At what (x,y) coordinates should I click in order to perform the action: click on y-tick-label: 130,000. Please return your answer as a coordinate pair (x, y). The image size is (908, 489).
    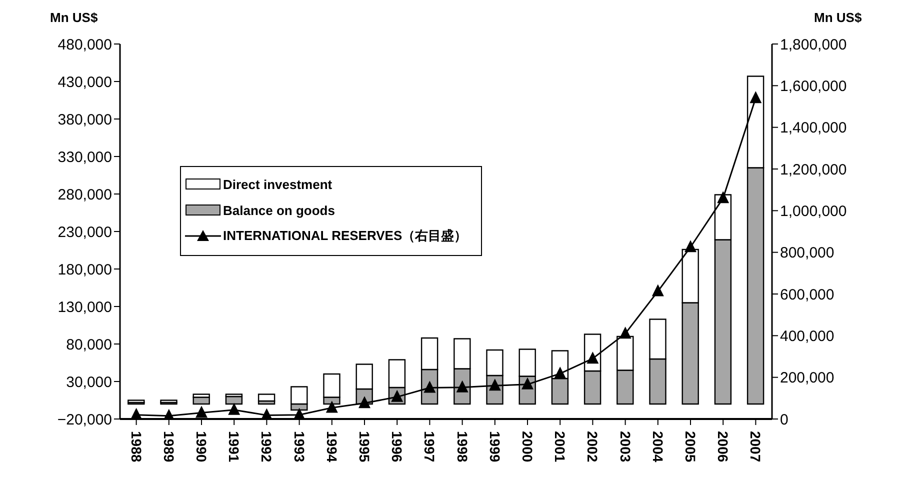
    Looking at the image, I should click on (85, 307).